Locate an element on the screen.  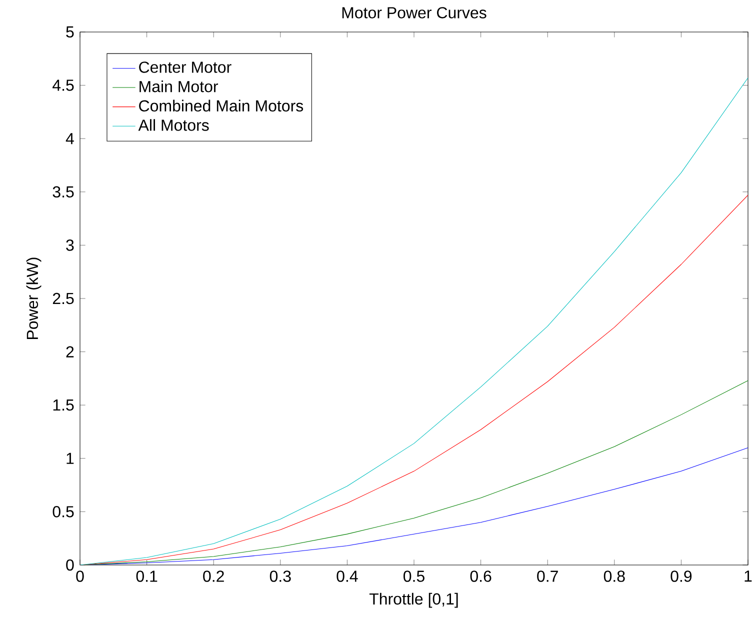
y-tick-label: 1.5 is located at coordinates (63, 405).